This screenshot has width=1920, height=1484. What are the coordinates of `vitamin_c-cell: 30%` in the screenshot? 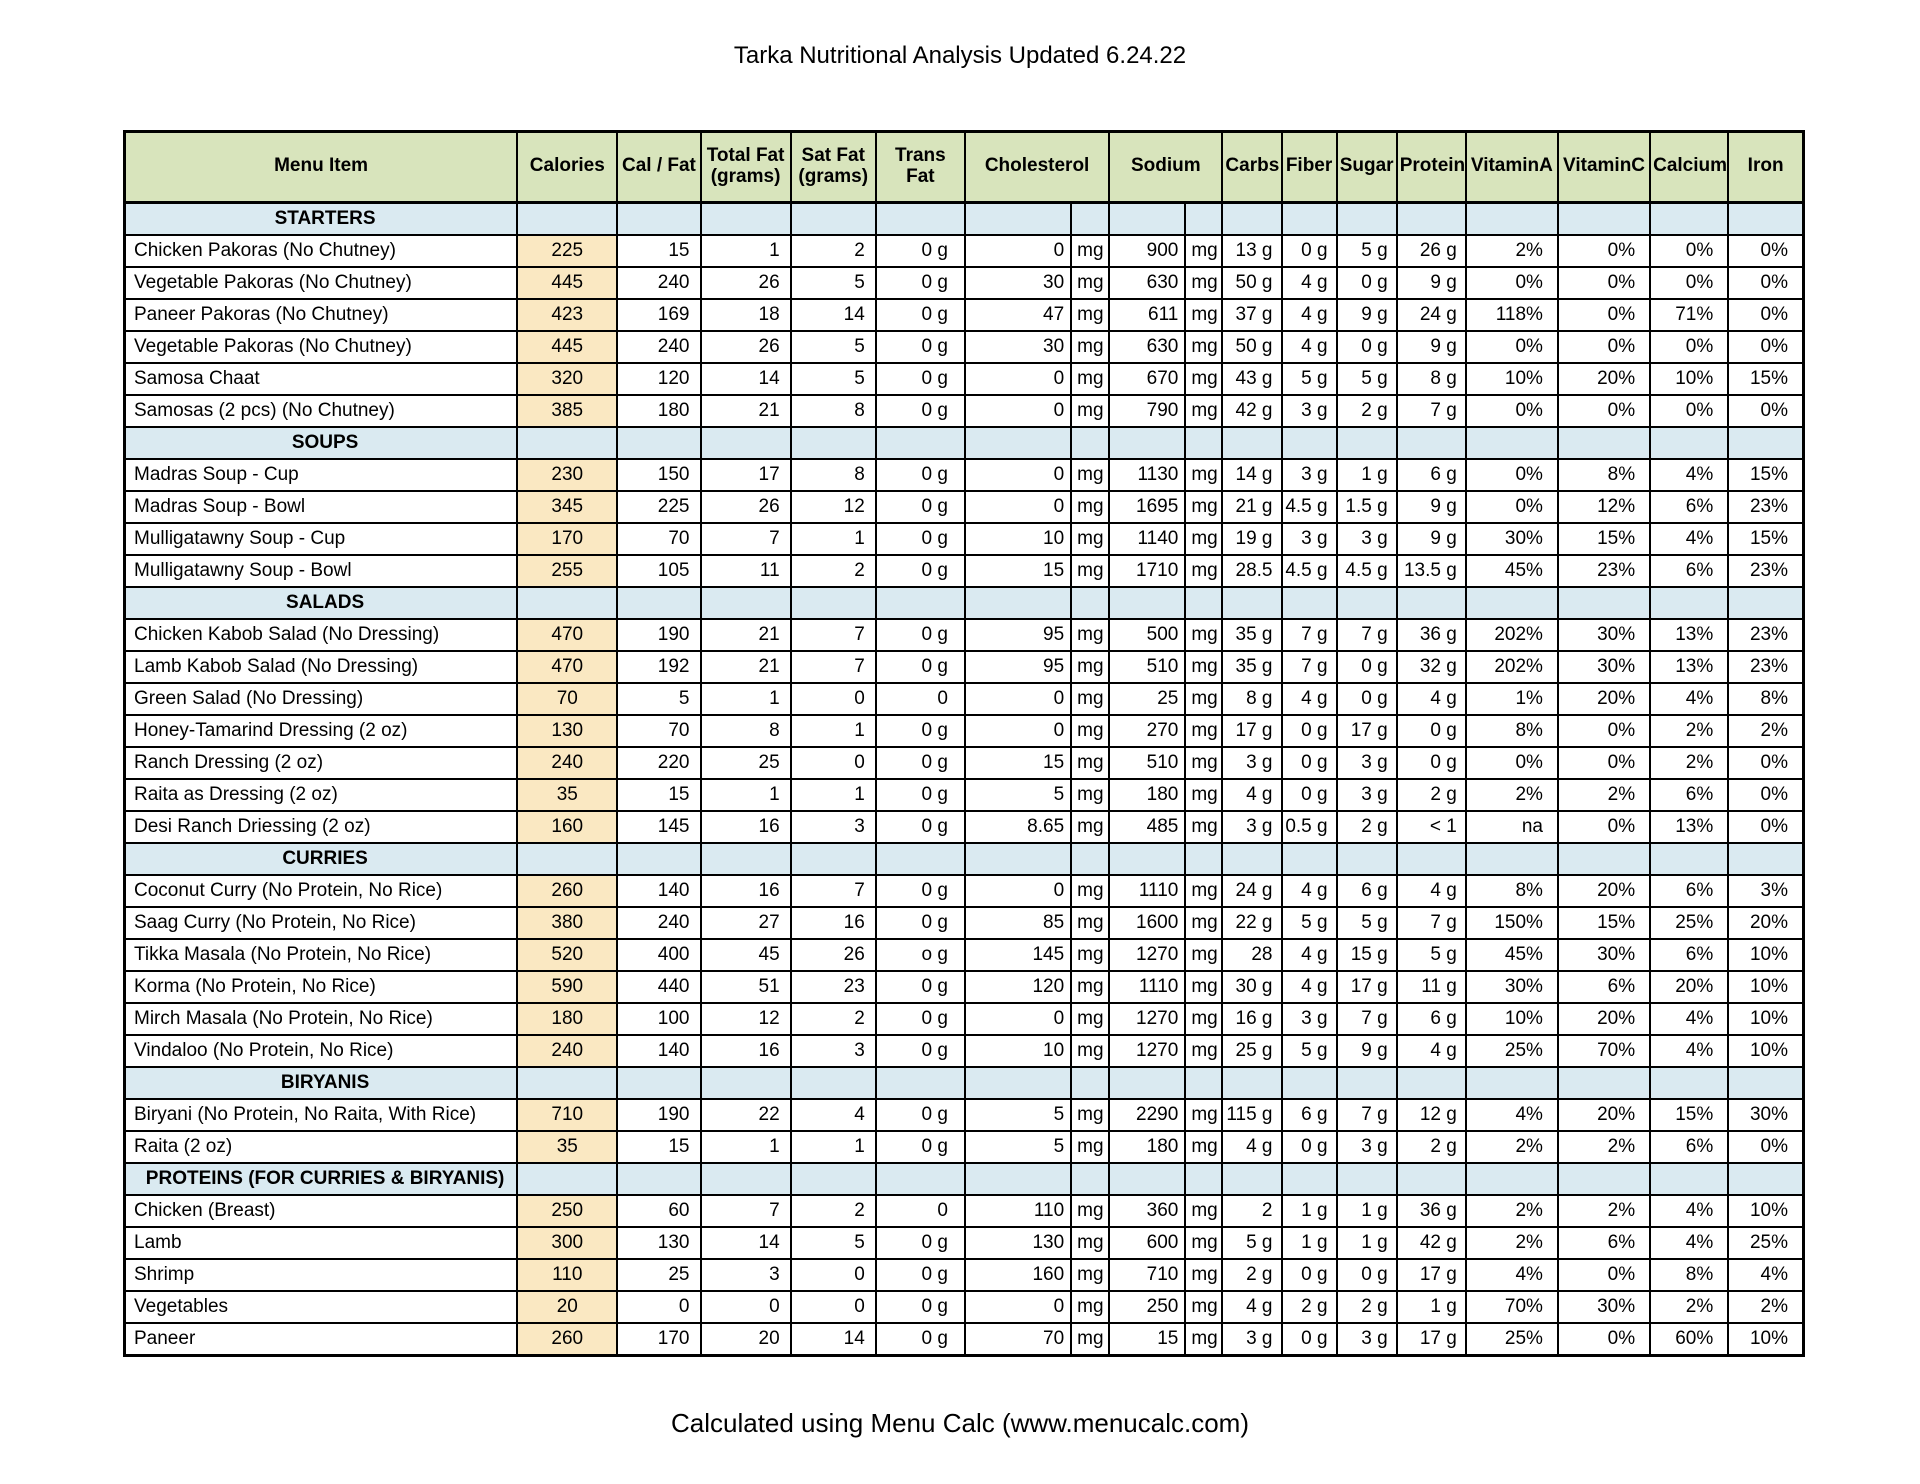 It's located at (1604, 955).